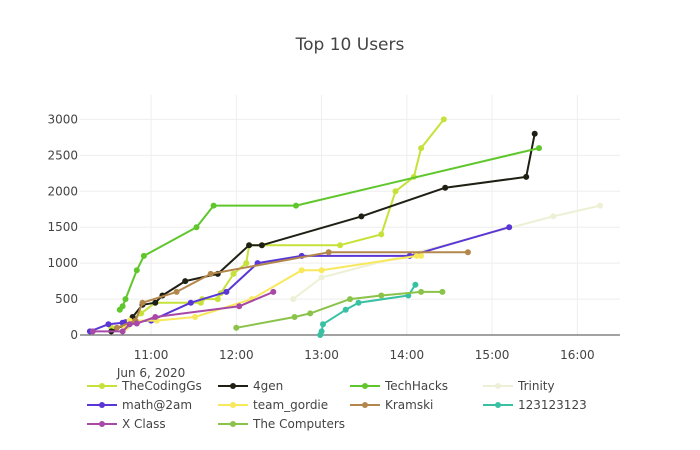  What do you see at coordinates (62, 227) in the screenshot?
I see `y-tick-label: 1500` at bounding box center [62, 227].